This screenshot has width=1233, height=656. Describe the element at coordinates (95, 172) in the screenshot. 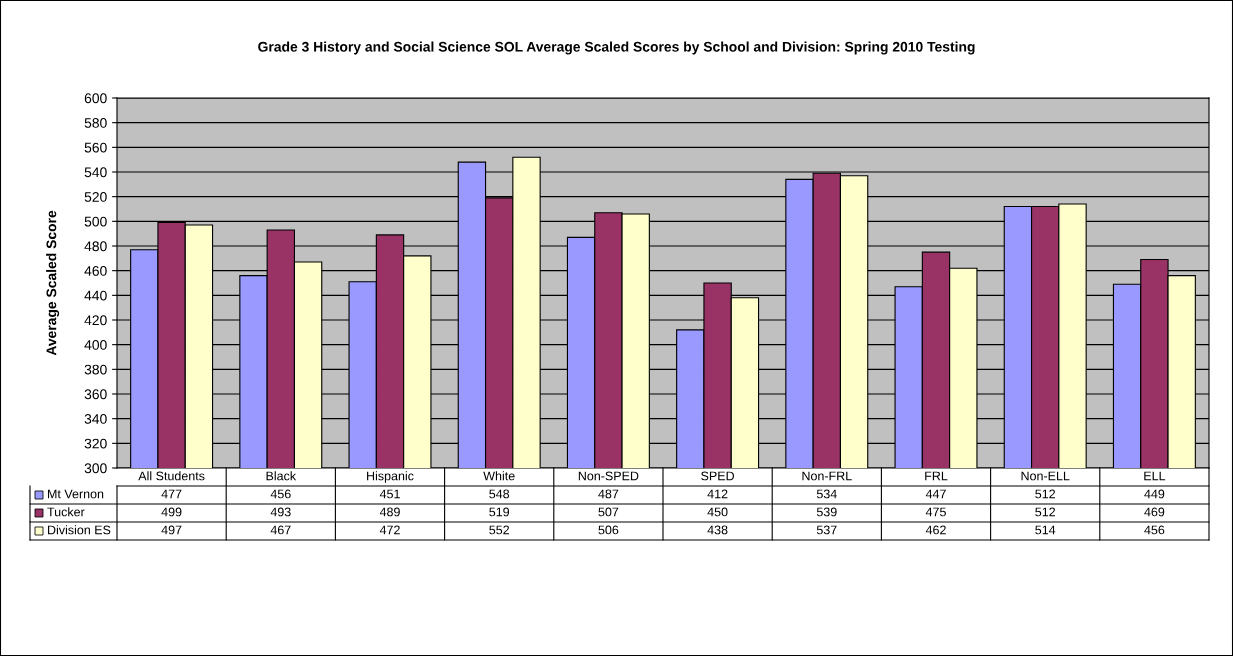

I see `y-tick-label: 540` at that location.